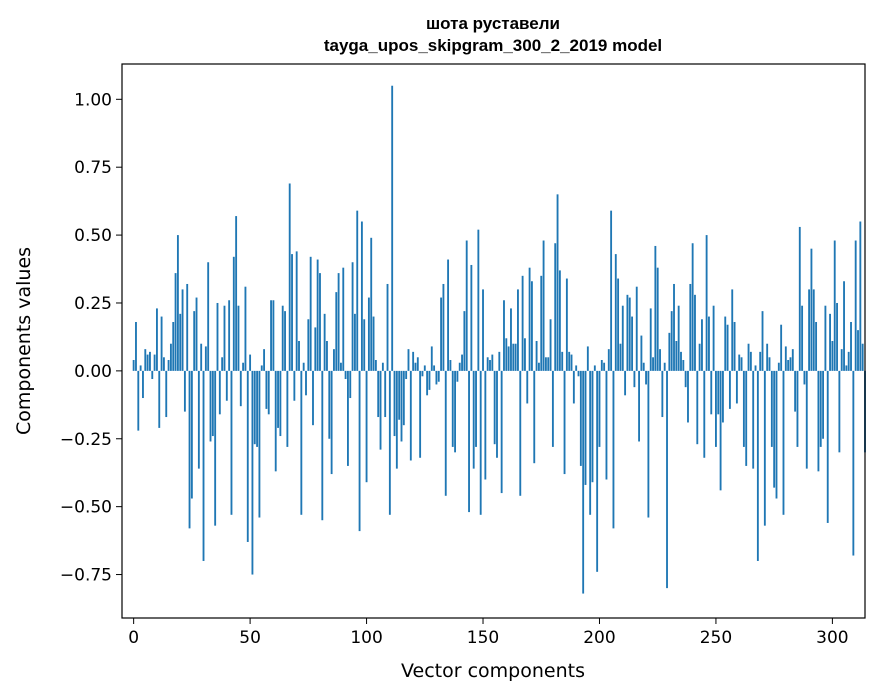 This screenshot has height=696, width=880. Describe the element at coordinates (86, 508) in the screenshot. I see `y-tick-label: −0.50` at that location.